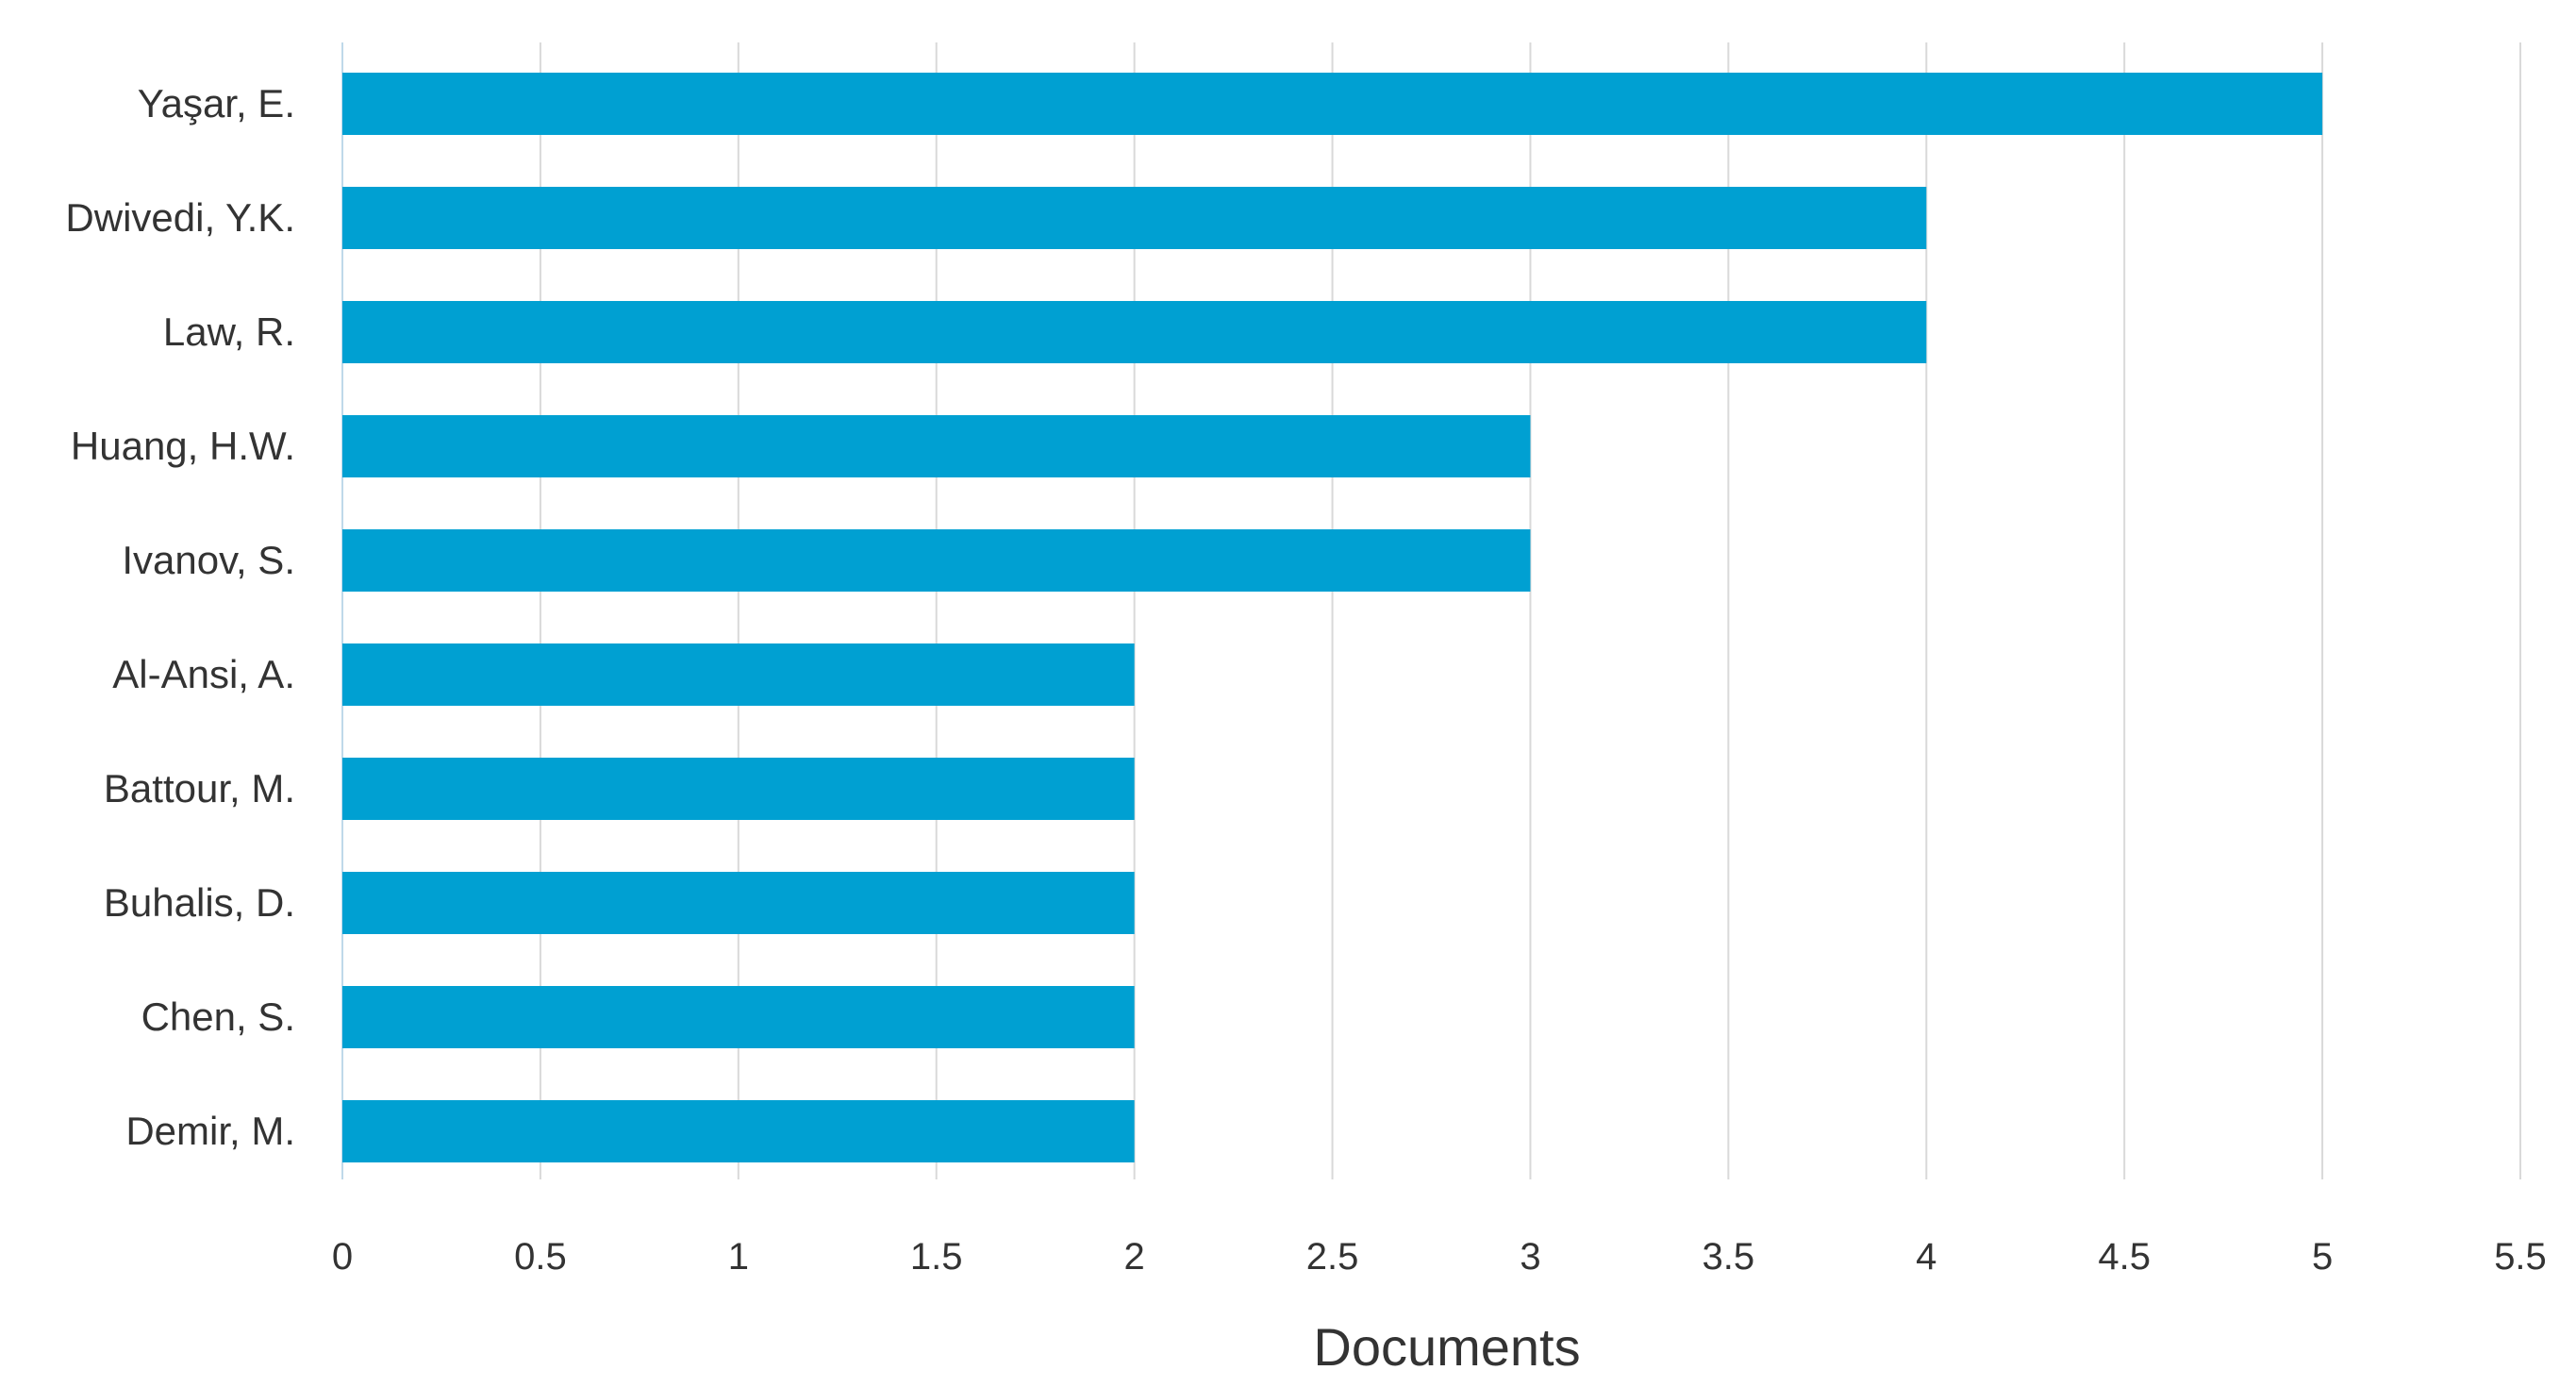 The width and height of the screenshot is (2576, 1387). What do you see at coordinates (217, 103) in the screenshot?
I see `category-label: Yaşar, E.` at bounding box center [217, 103].